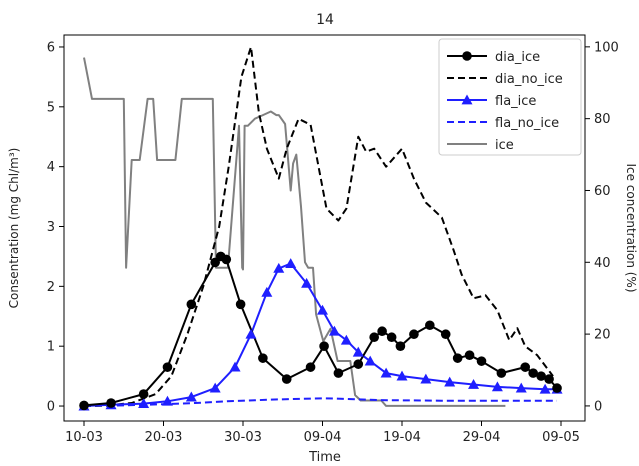 This screenshot has width=639, height=466. Describe the element at coordinates (529, 79) in the screenshot. I see `legend-item-dia-no-ice-label: dia_no_ice` at that location.